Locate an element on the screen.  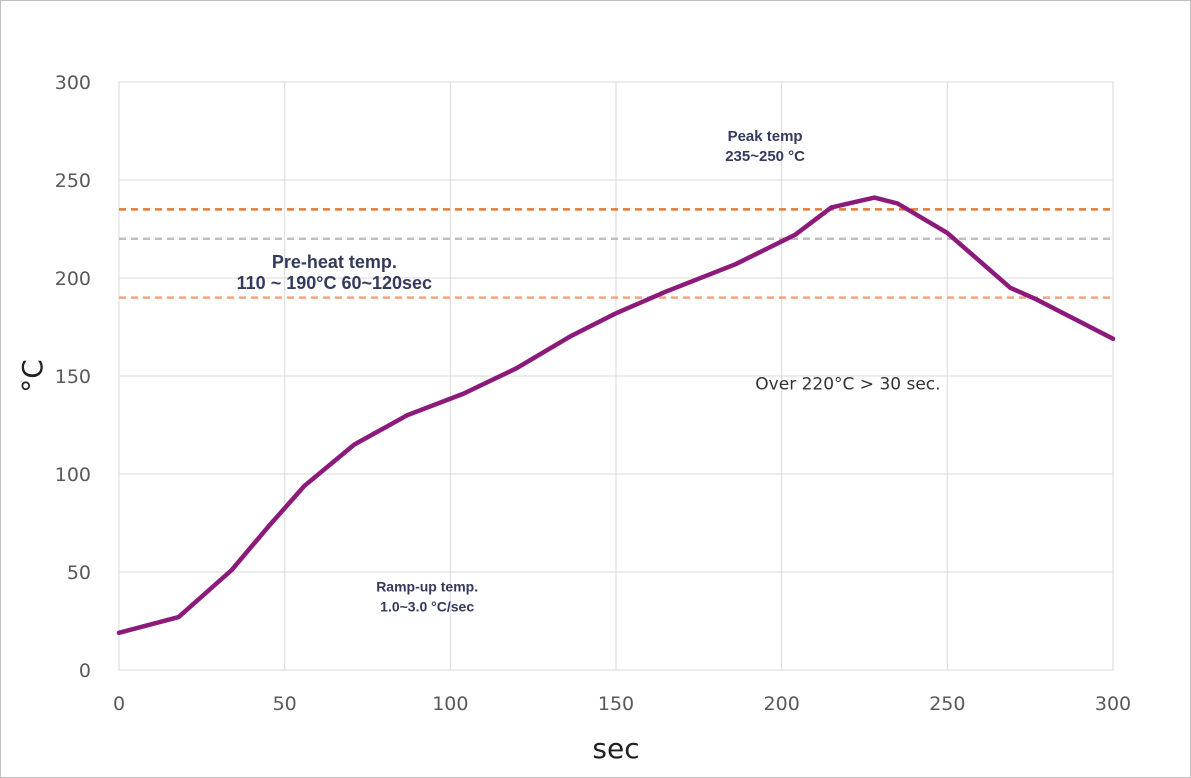
reference-lines is located at coordinates (616, 253).